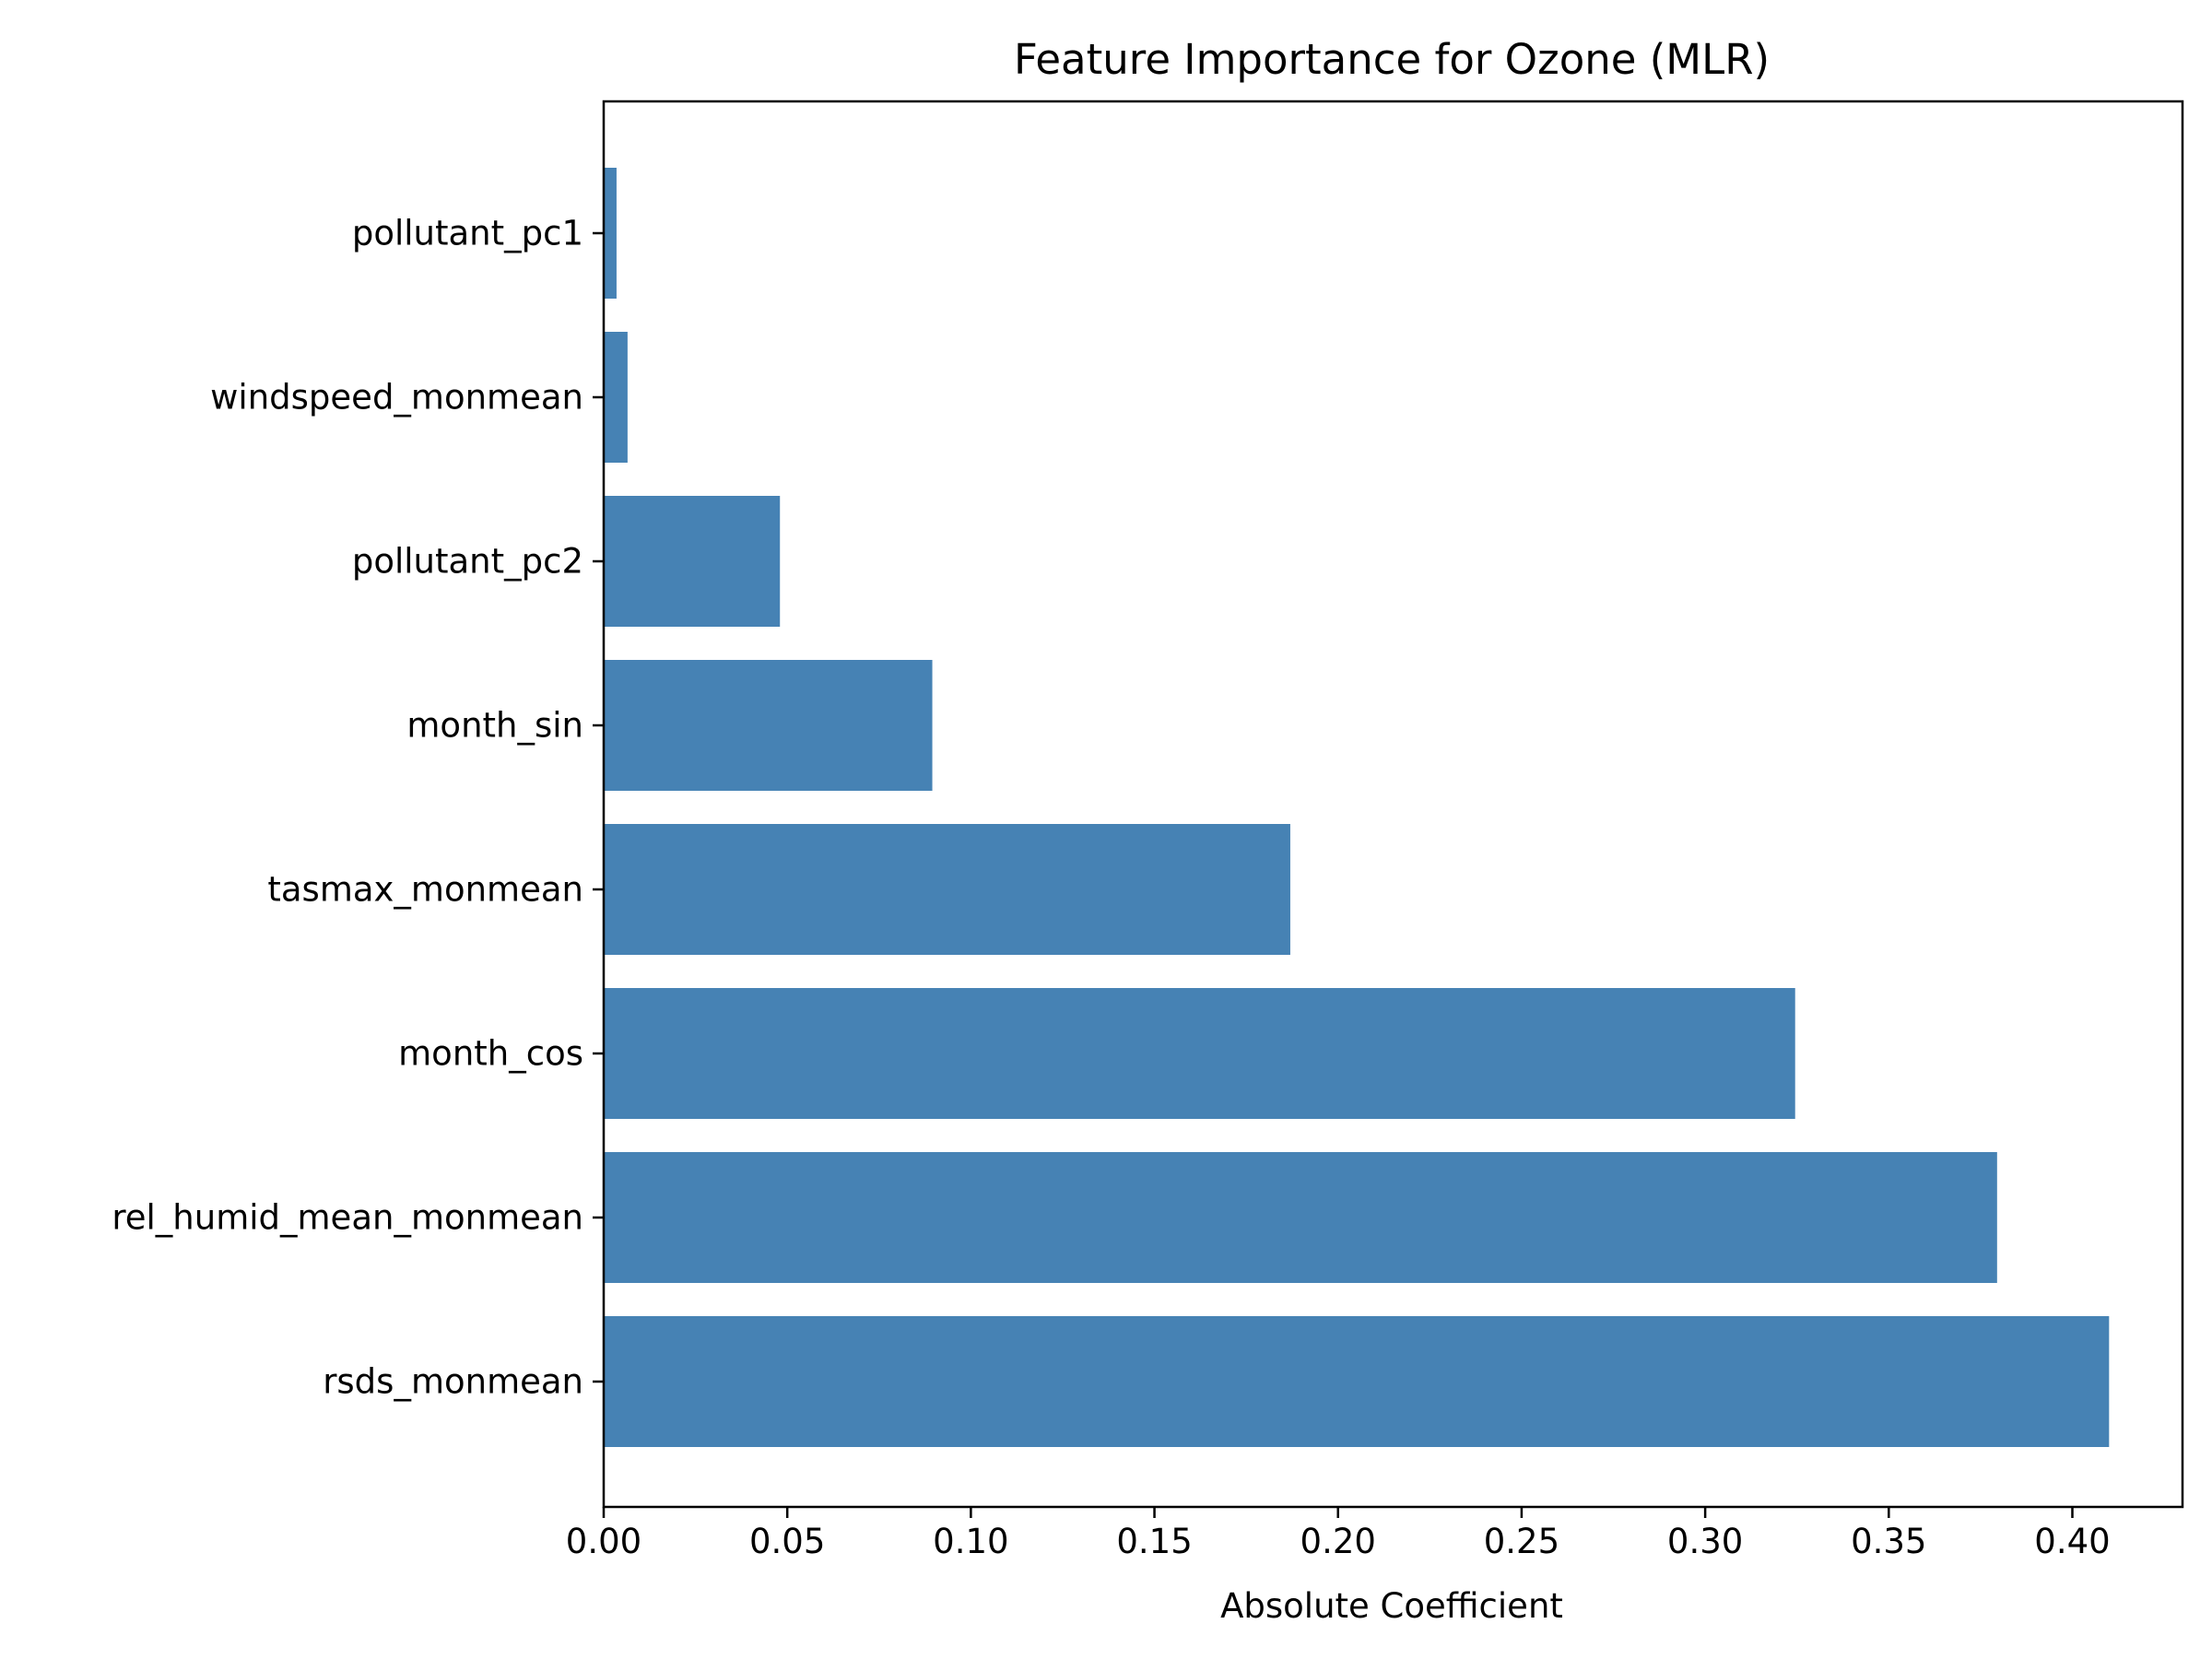  I want to click on bar-rsds-monmean, so click(1357, 1381).